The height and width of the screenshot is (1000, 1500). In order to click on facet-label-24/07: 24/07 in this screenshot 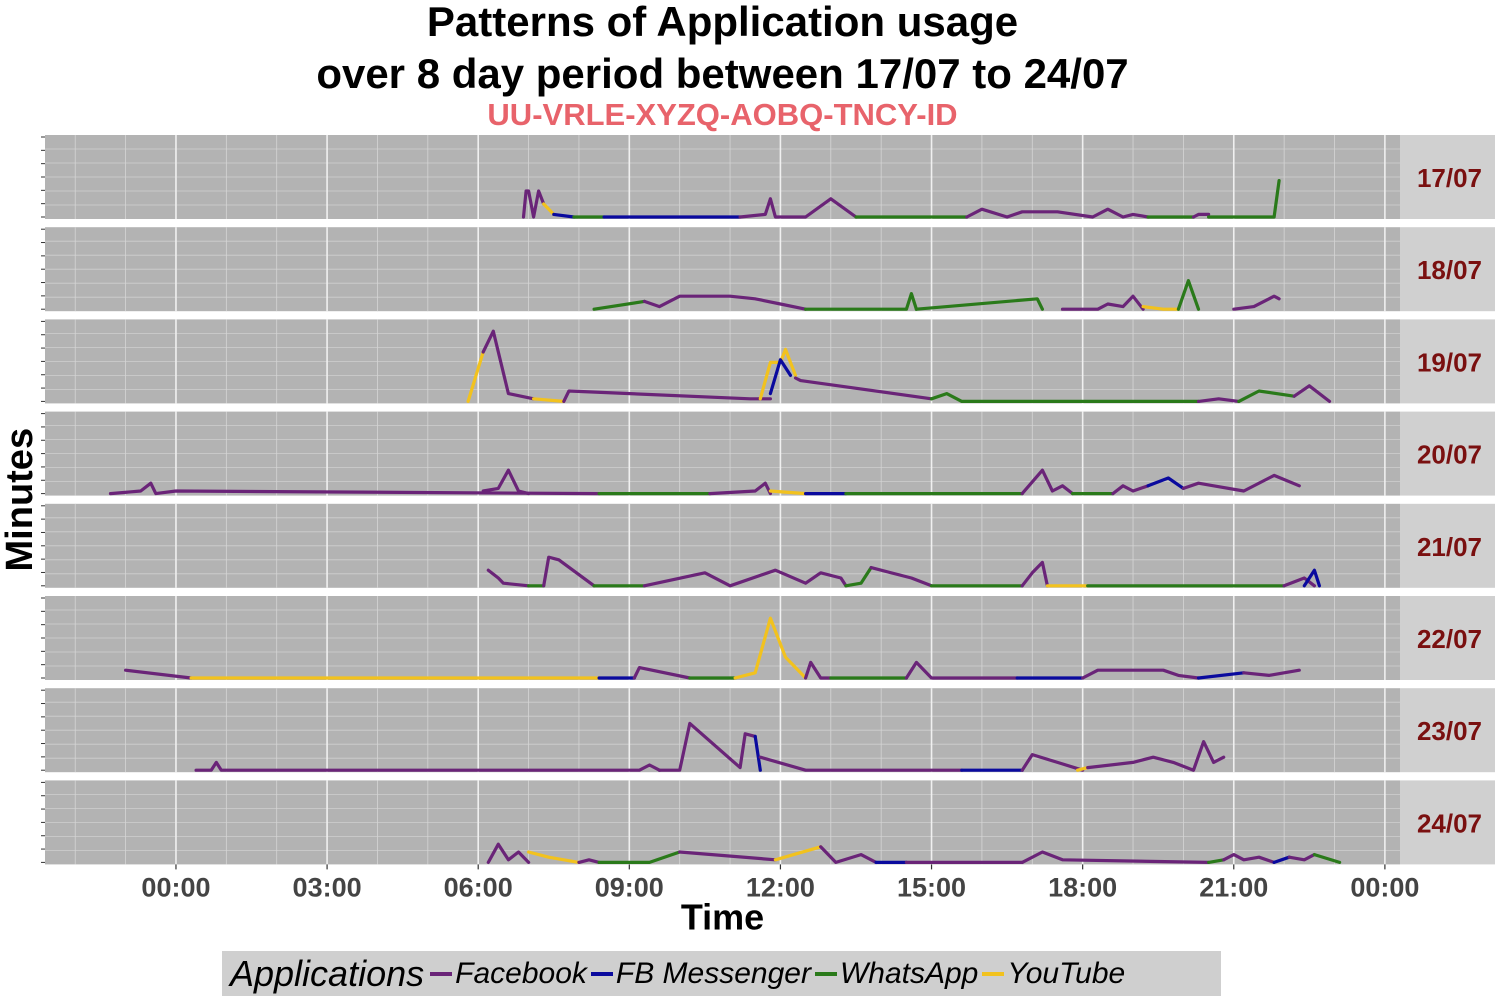, I will do `click(1449, 823)`.